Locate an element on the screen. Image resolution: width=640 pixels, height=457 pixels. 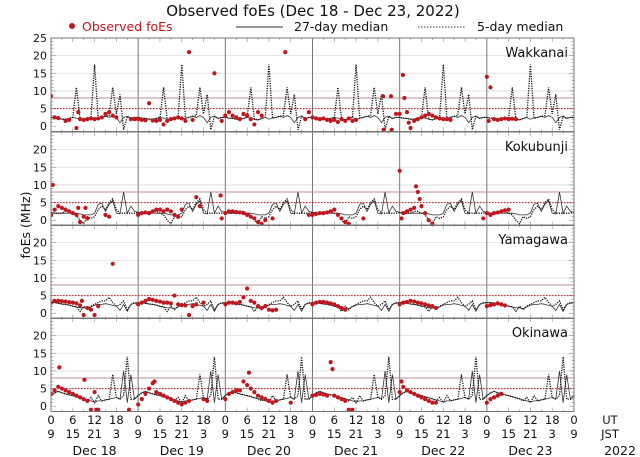
jst-tick-label: 21 is located at coordinates (94, 434).